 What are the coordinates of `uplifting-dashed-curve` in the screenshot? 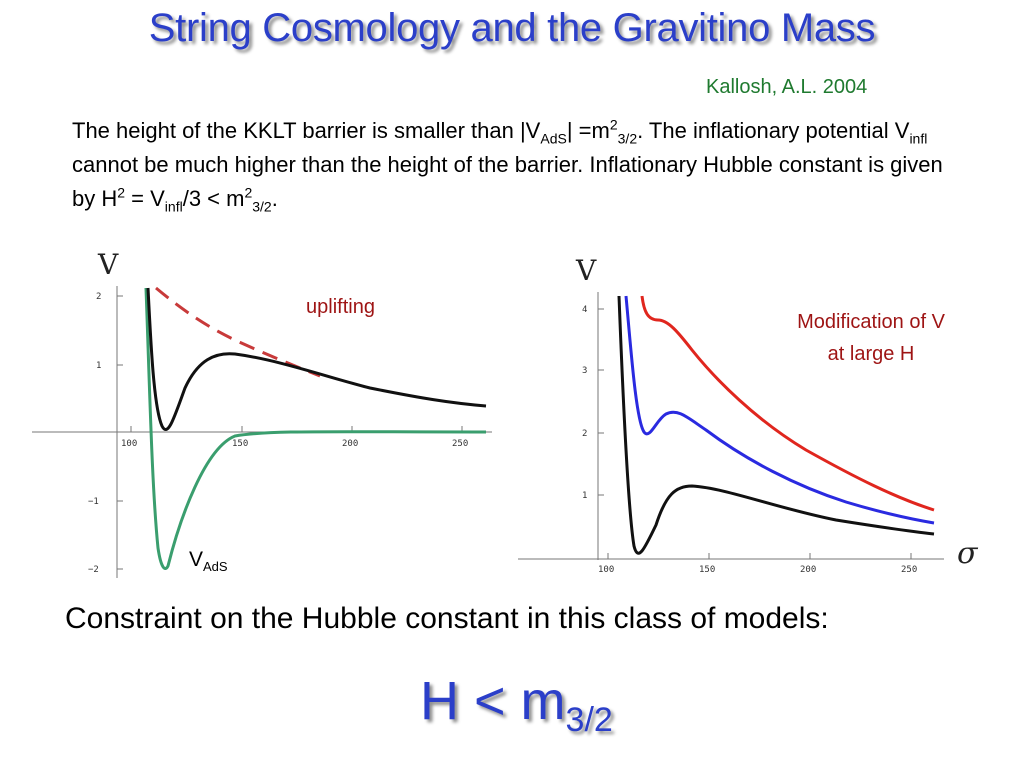 It's located at (238, 332).